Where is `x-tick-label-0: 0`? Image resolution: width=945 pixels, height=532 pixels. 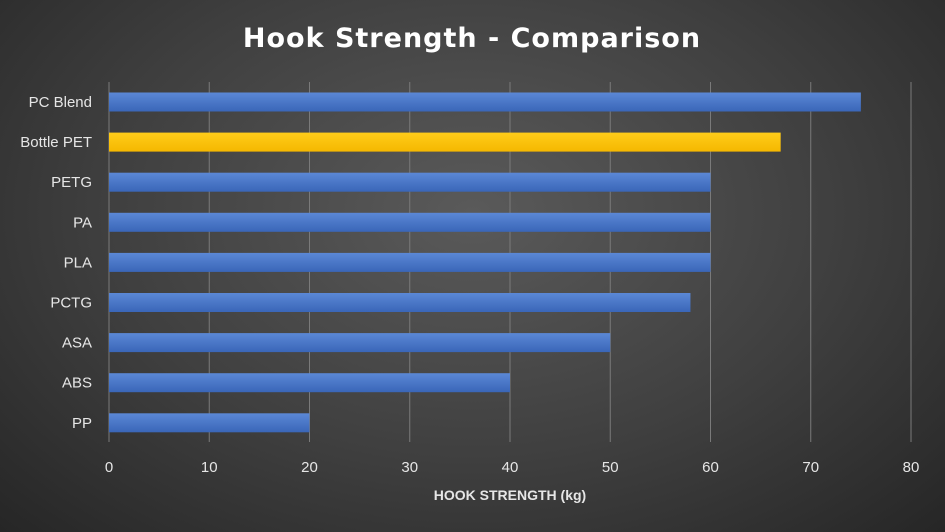
x-tick-label-0: 0 is located at coordinates (109, 467).